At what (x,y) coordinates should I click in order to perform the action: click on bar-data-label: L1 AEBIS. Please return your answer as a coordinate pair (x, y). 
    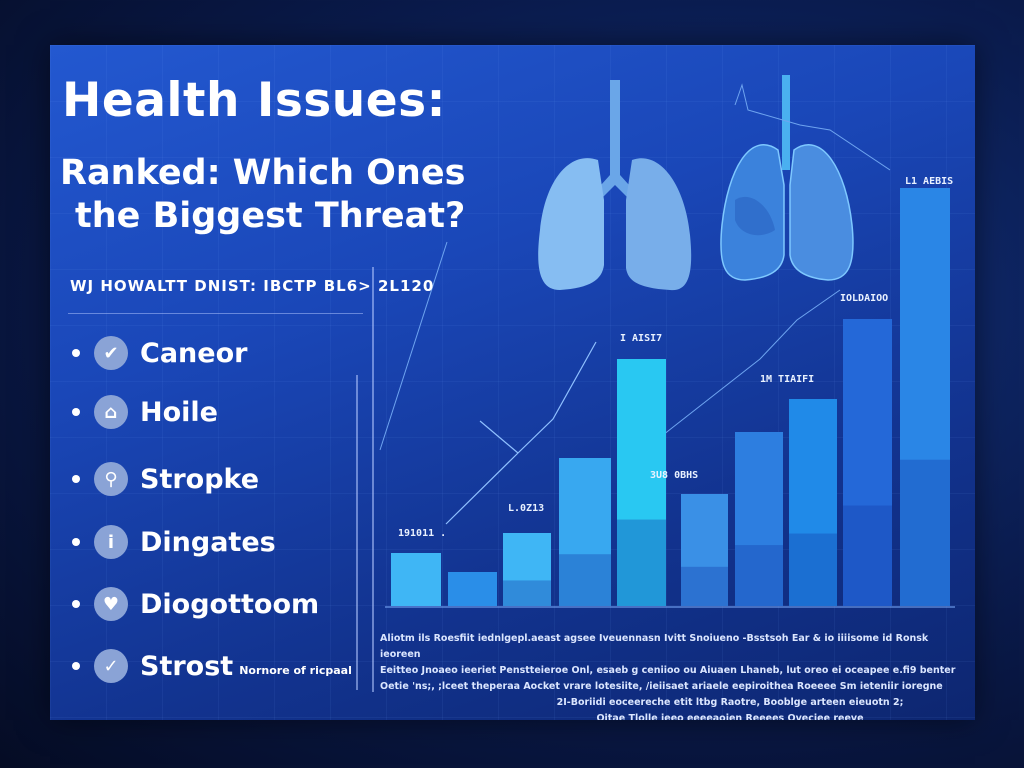
    Looking at the image, I should click on (929, 181).